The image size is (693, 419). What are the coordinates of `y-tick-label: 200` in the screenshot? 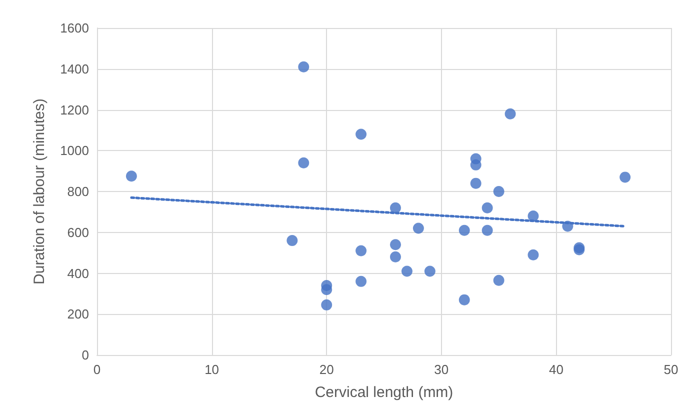 It's located at (78, 314).